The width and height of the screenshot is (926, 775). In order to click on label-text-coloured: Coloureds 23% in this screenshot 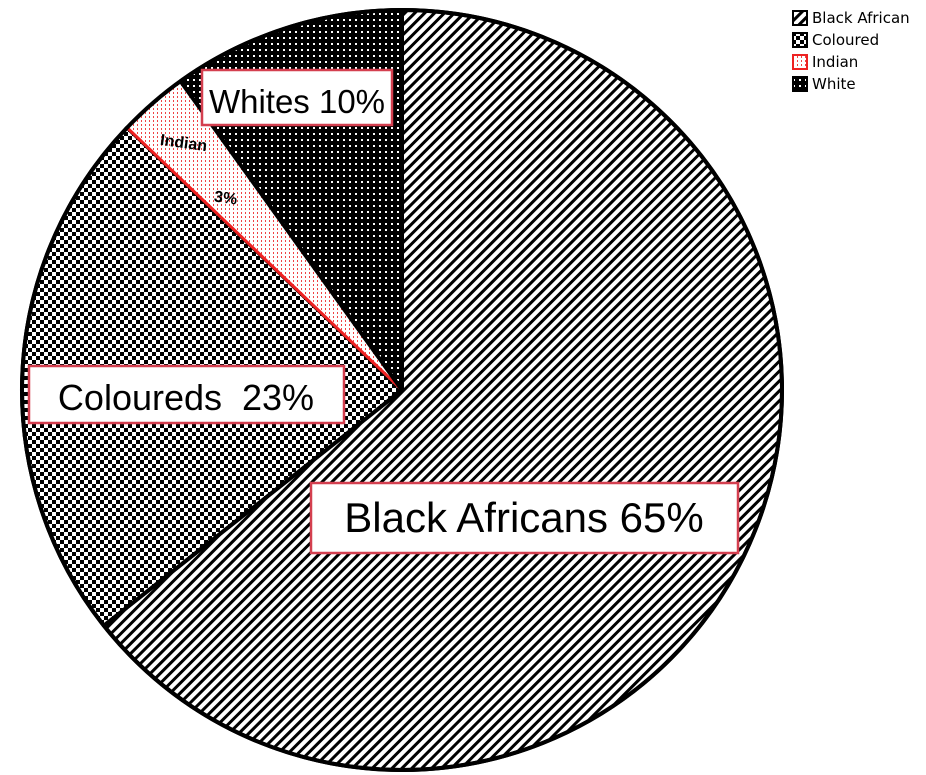, I will do `click(186, 397)`.